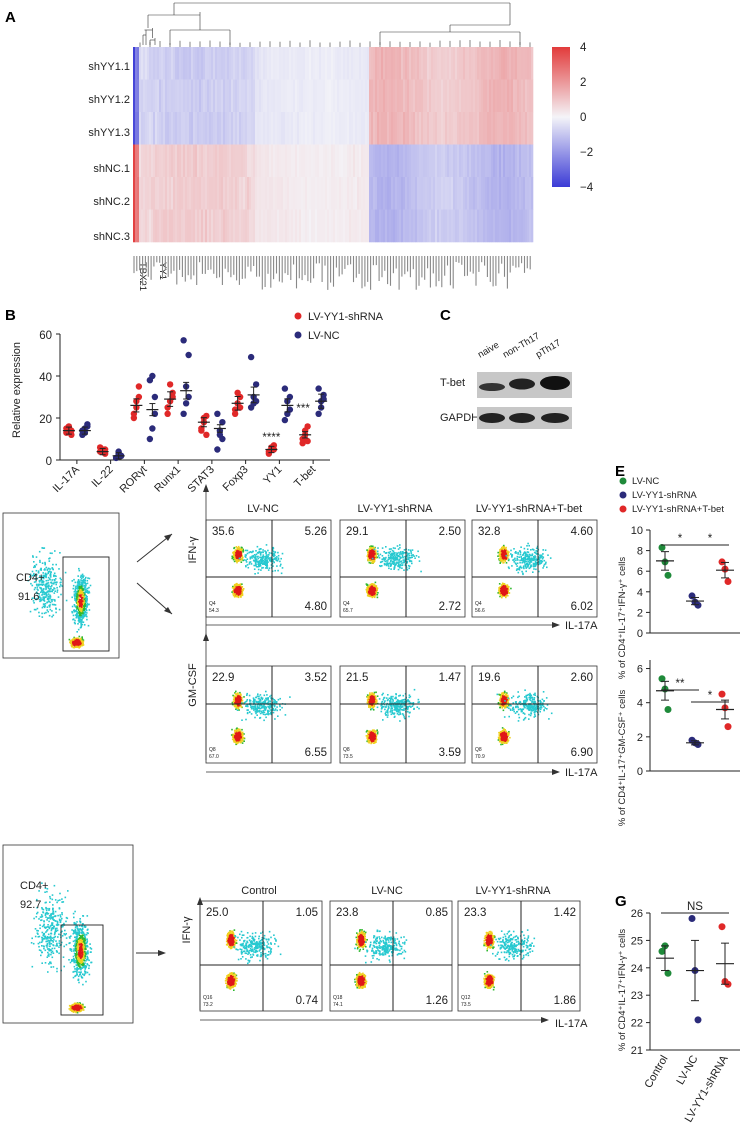  I want to click on band-nonth17, so click(522, 384).